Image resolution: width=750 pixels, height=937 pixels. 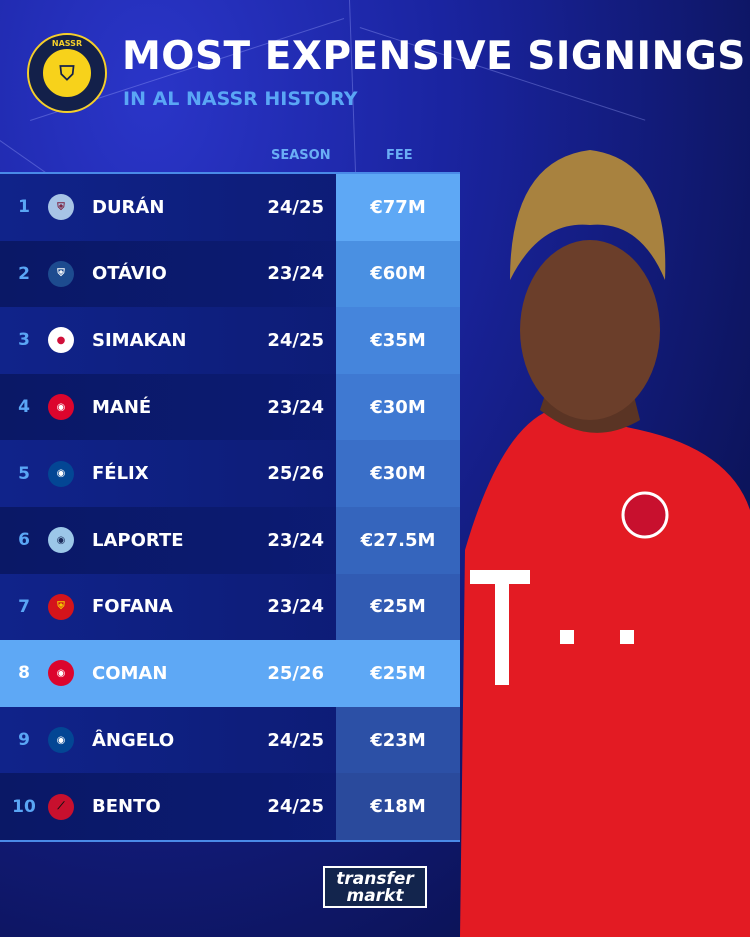 I want to click on table-row: 9 ◉ ÂNGELO 24/25 €23M, so click(x=230, y=740).